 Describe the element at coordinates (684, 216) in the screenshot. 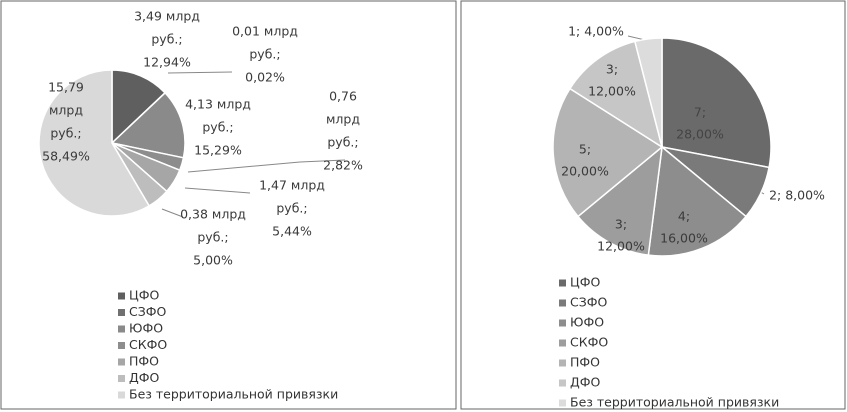

I see `data-label: 4;` at that location.